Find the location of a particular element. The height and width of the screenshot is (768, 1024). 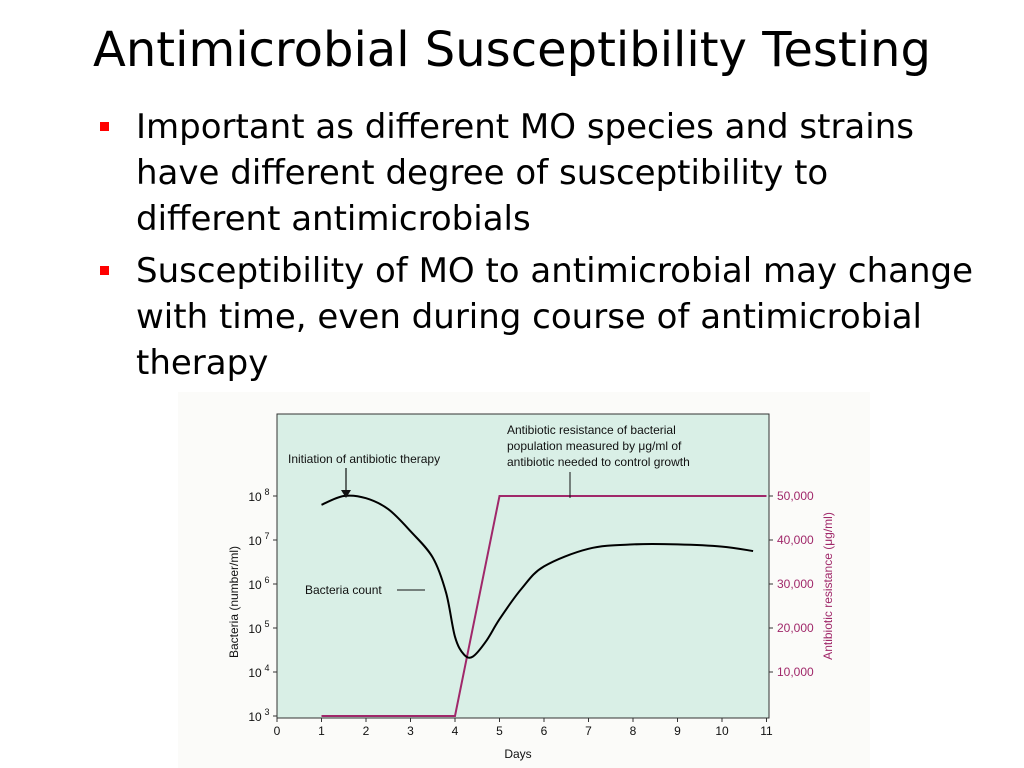

x-tick-label: 5 is located at coordinates (499, 731).